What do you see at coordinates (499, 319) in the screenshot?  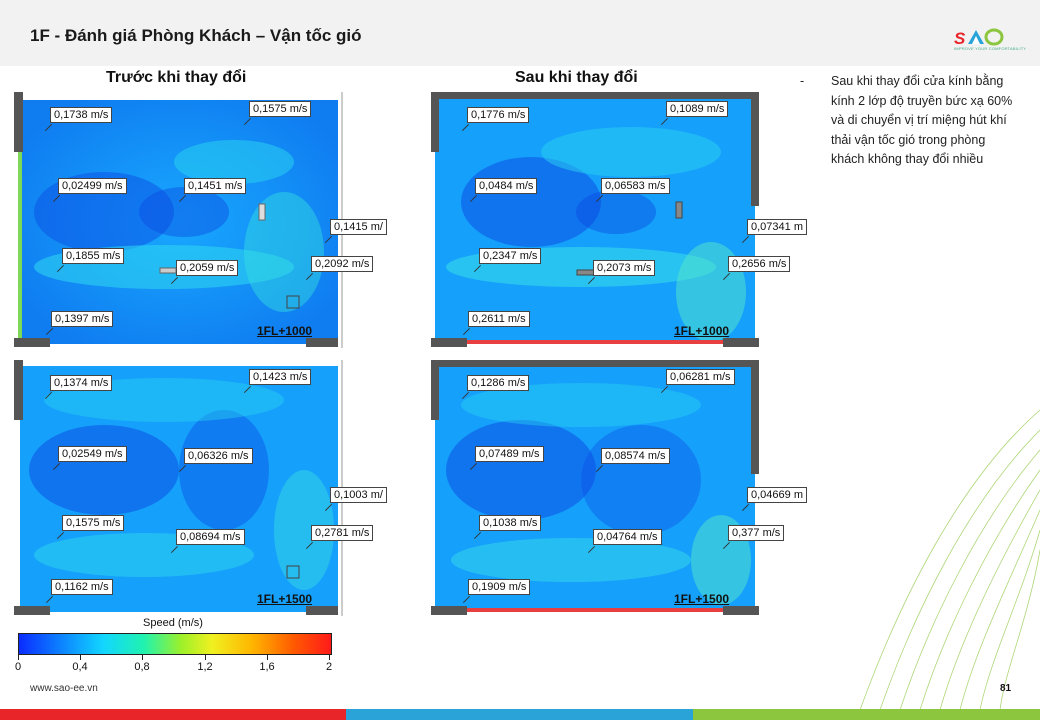 I see `velocity-label: 0,2611 m/s` at bounding box center [499, 319].